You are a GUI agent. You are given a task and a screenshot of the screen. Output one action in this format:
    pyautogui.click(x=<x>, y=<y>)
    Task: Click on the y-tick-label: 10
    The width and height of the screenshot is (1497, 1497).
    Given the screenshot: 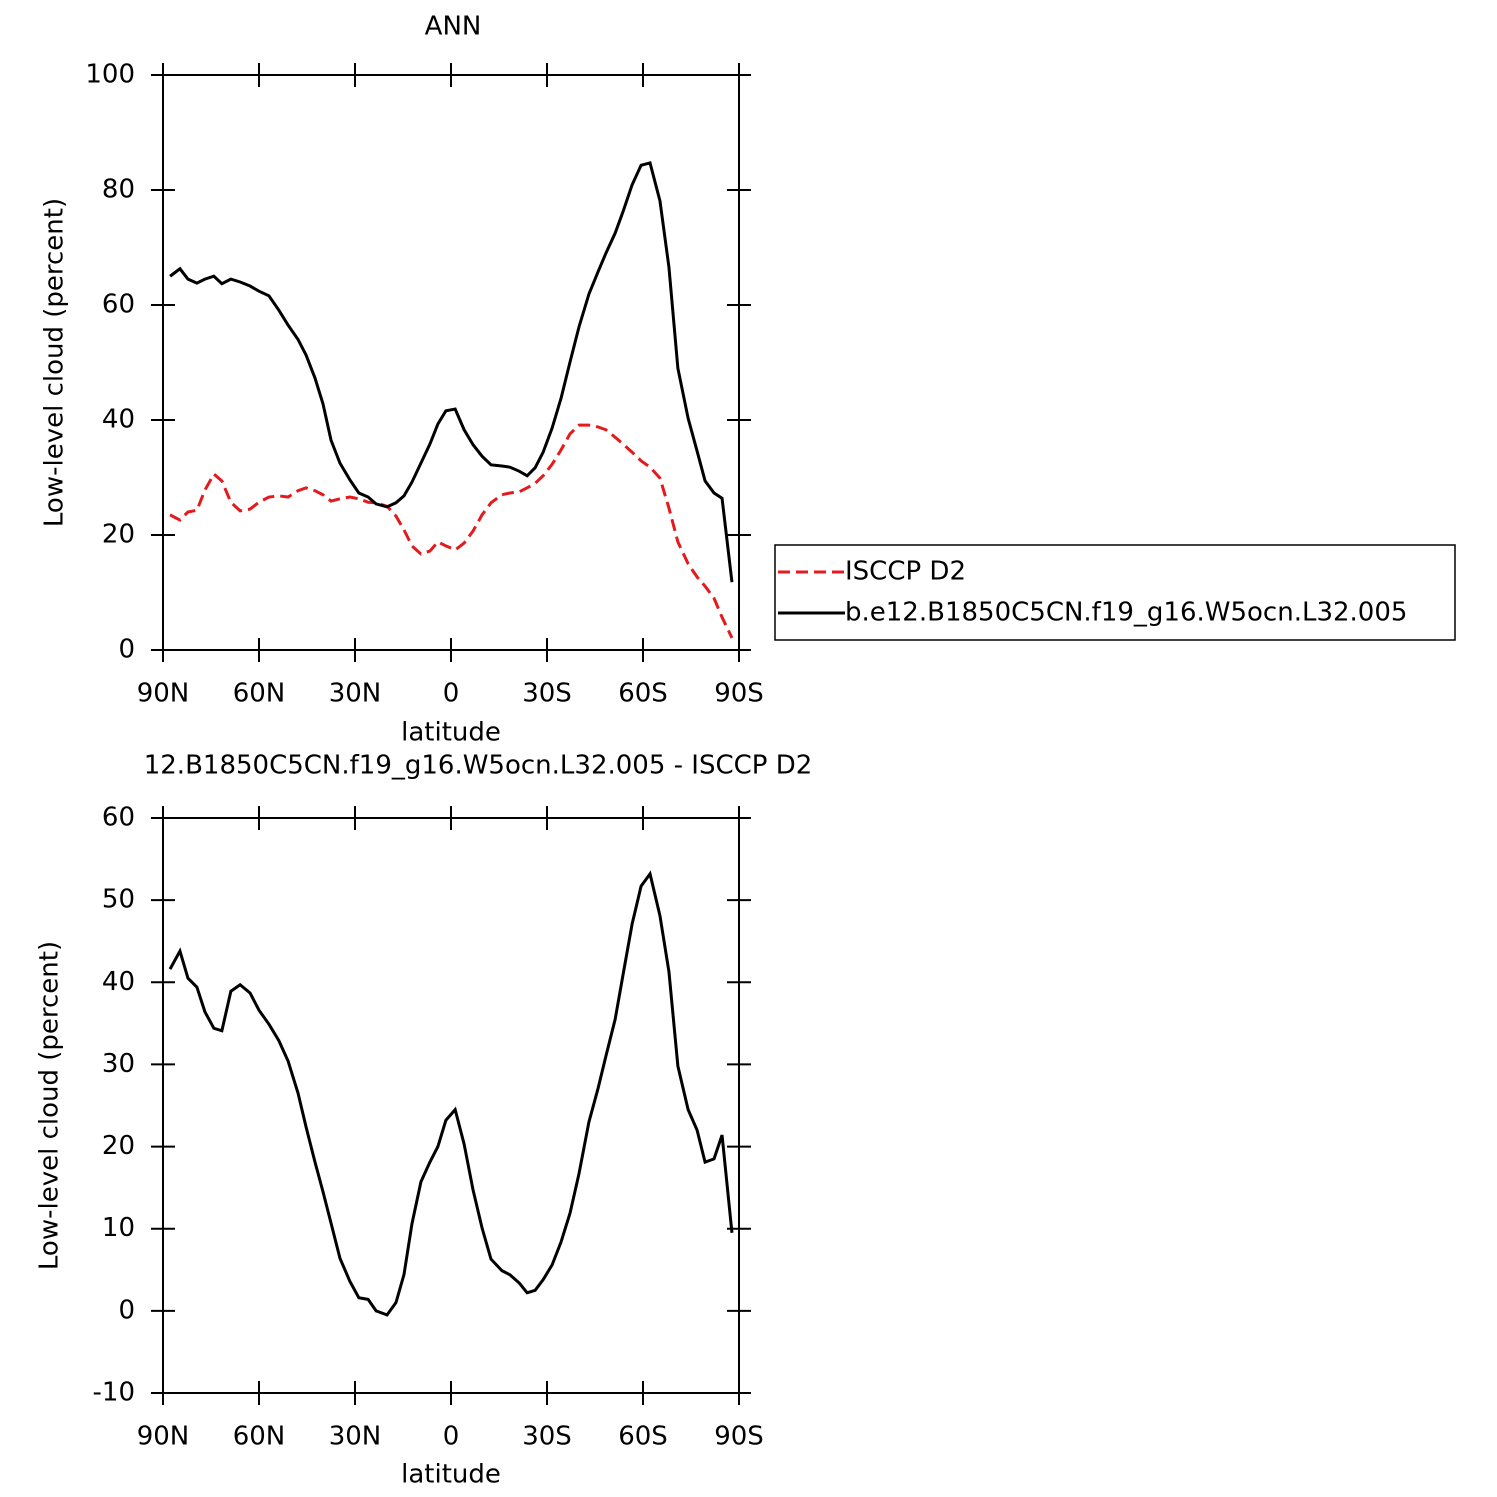 What is the action you would take?
    pyautogui.click(x=118, y=1228)
    